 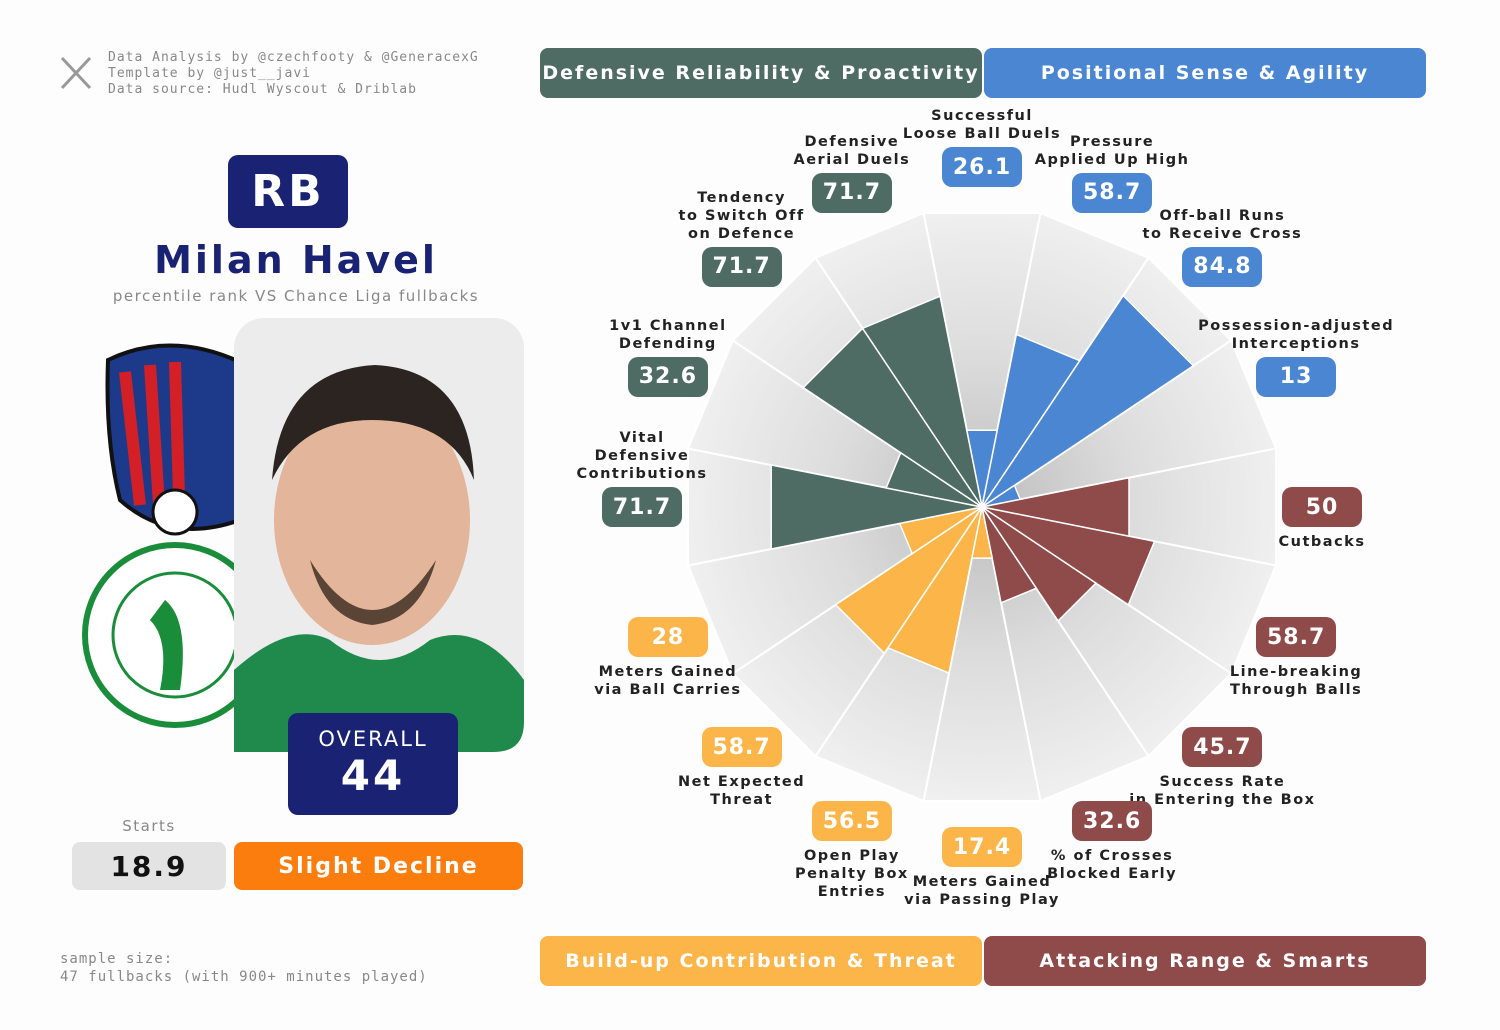 I want to click on metric-label: Defensive Aerial Duels, so click(x=852, y=150).